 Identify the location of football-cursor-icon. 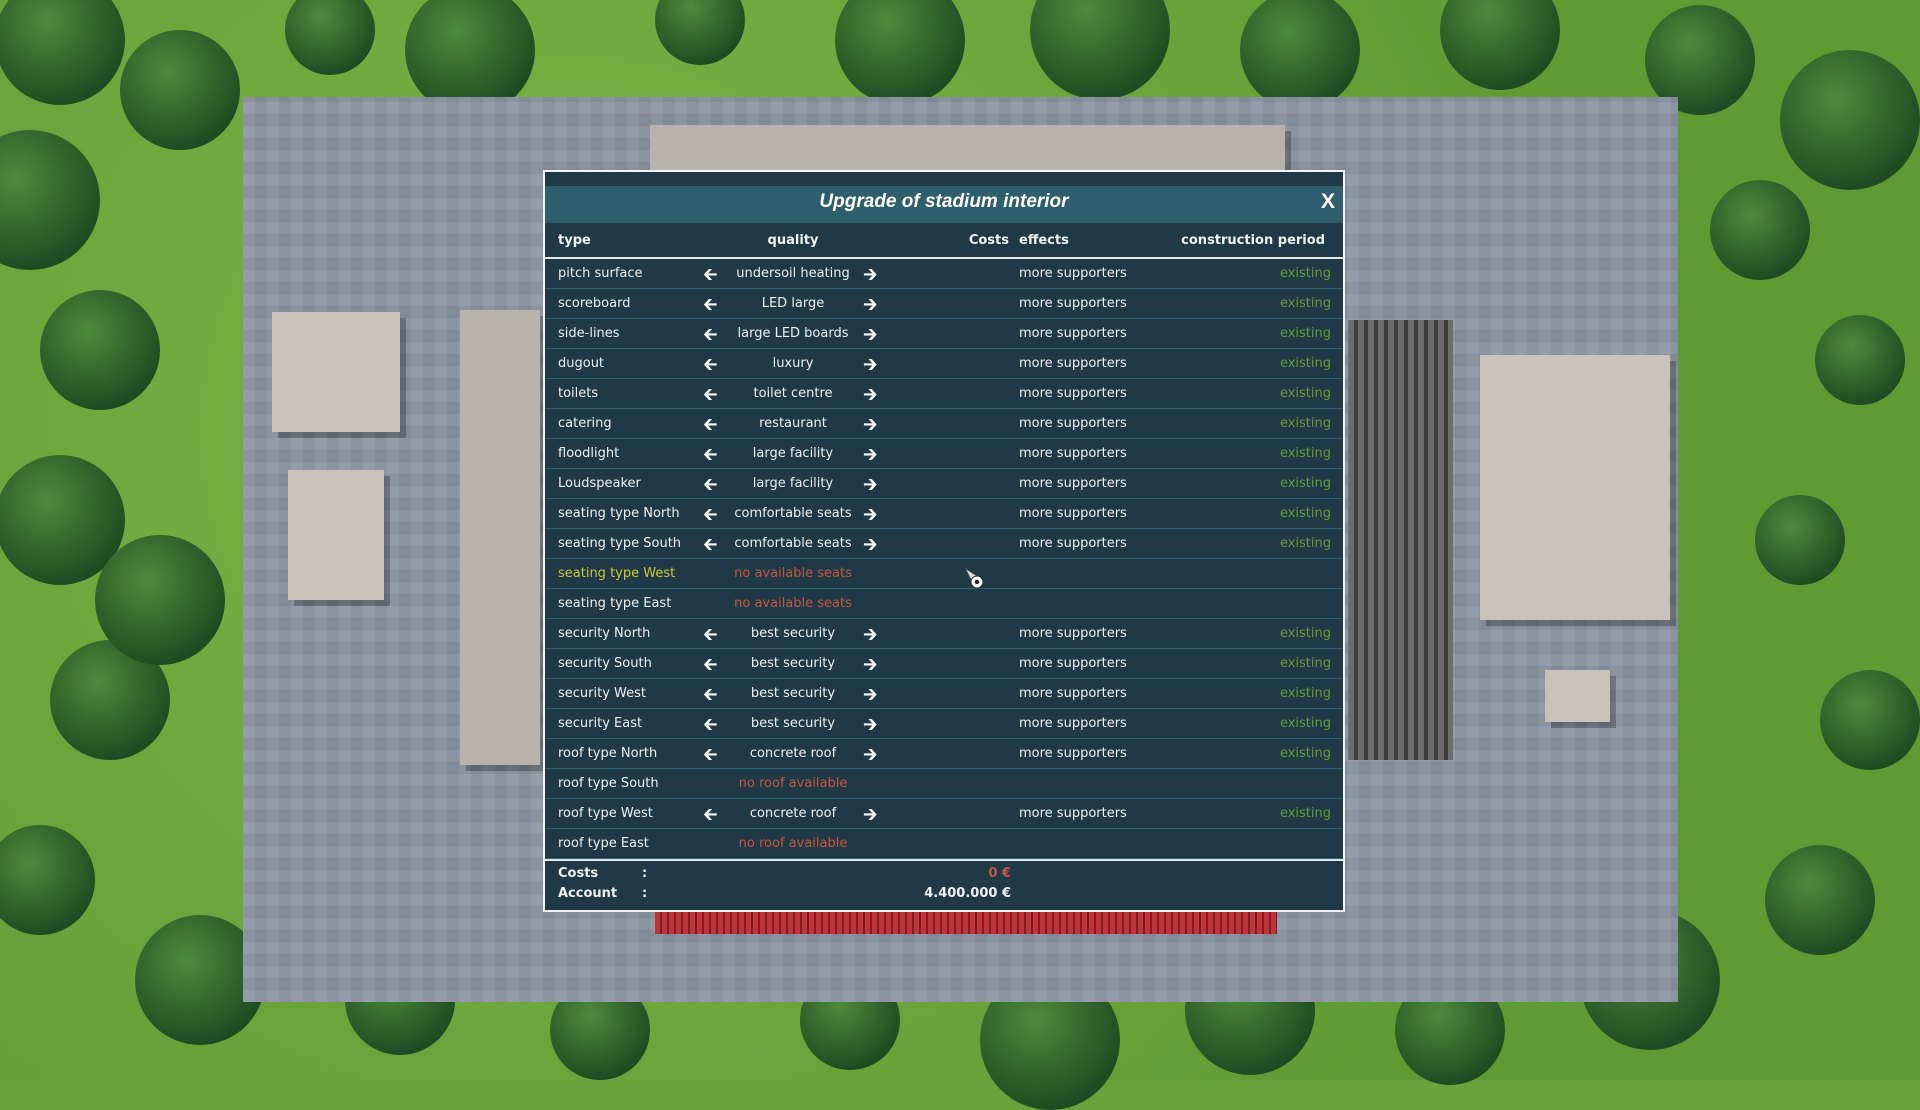
(974, 578).